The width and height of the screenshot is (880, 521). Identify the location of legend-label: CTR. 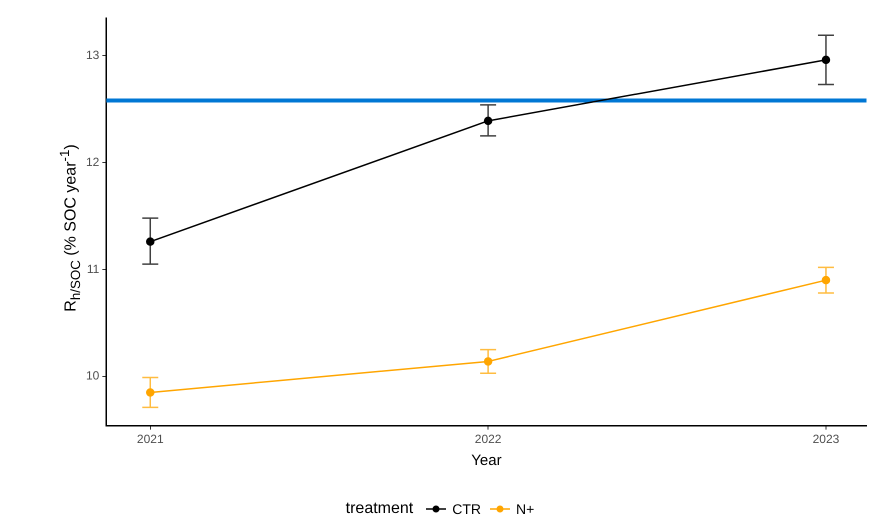
(467, 509).